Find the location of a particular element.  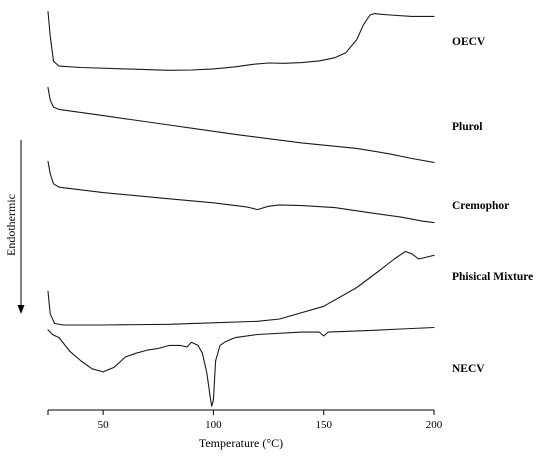

series-labels: OECV Plurol Cremophor Phisical Mixture NECV is located at coordinates (492, 205).